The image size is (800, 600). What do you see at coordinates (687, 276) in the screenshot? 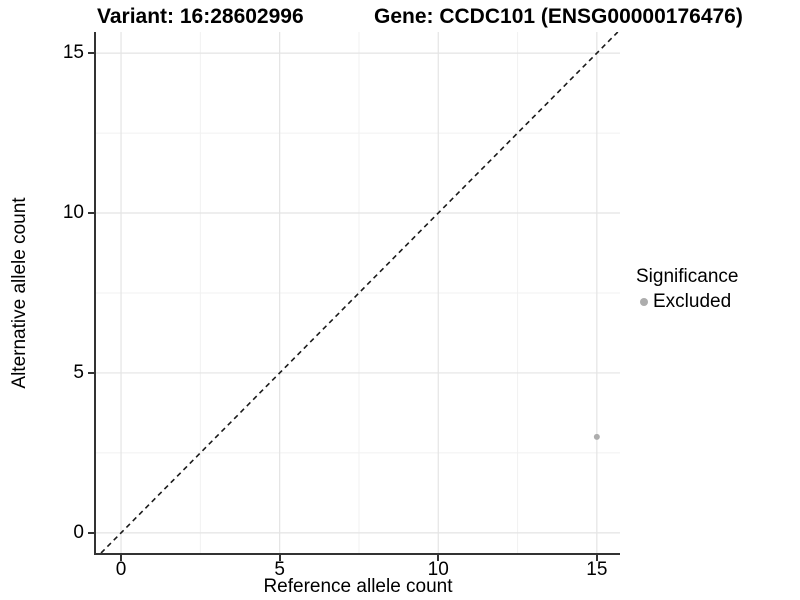
I see `legend-title: Significance` at bounding box center [687, 276].